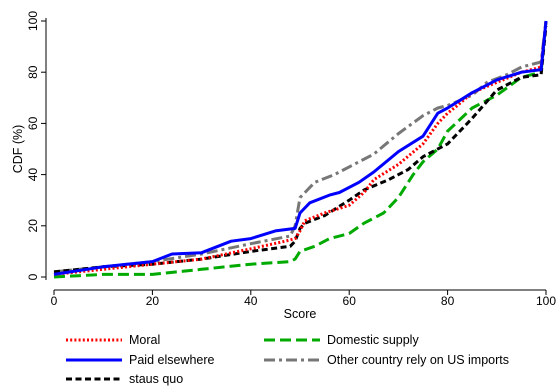  What do you see at coordinates (33, 175) in the screenshot?
I see `y-tick-label: 40` at bounding box center [33, 175].